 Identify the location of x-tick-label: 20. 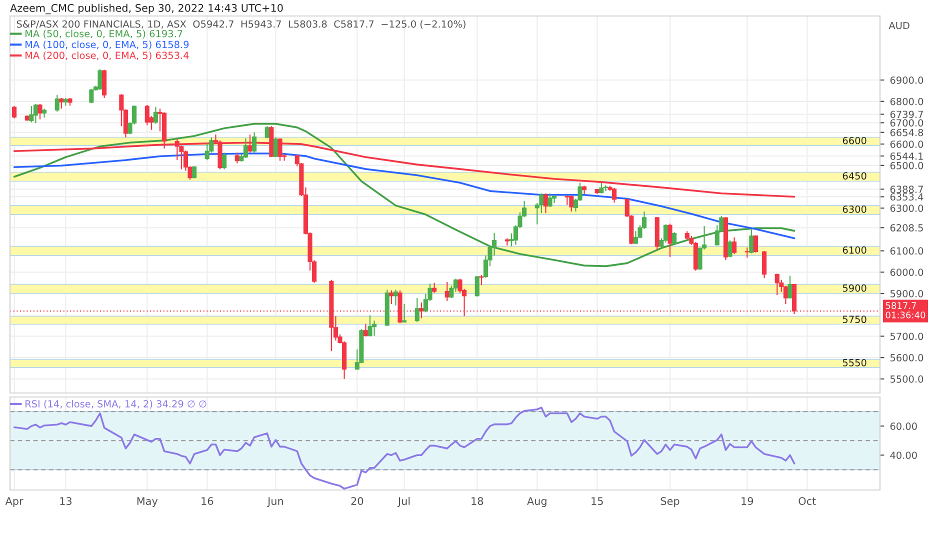
(357, 501).